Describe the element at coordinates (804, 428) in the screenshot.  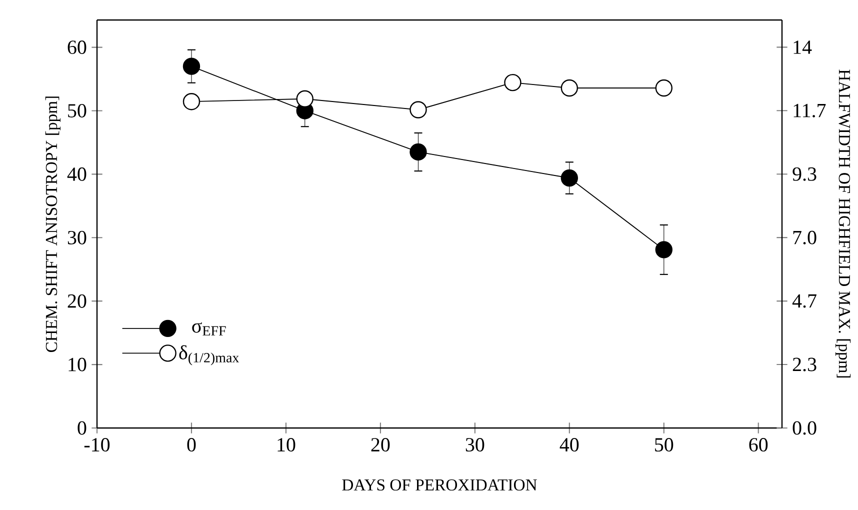
I see `y2-tick-label: 0.0` at that location.